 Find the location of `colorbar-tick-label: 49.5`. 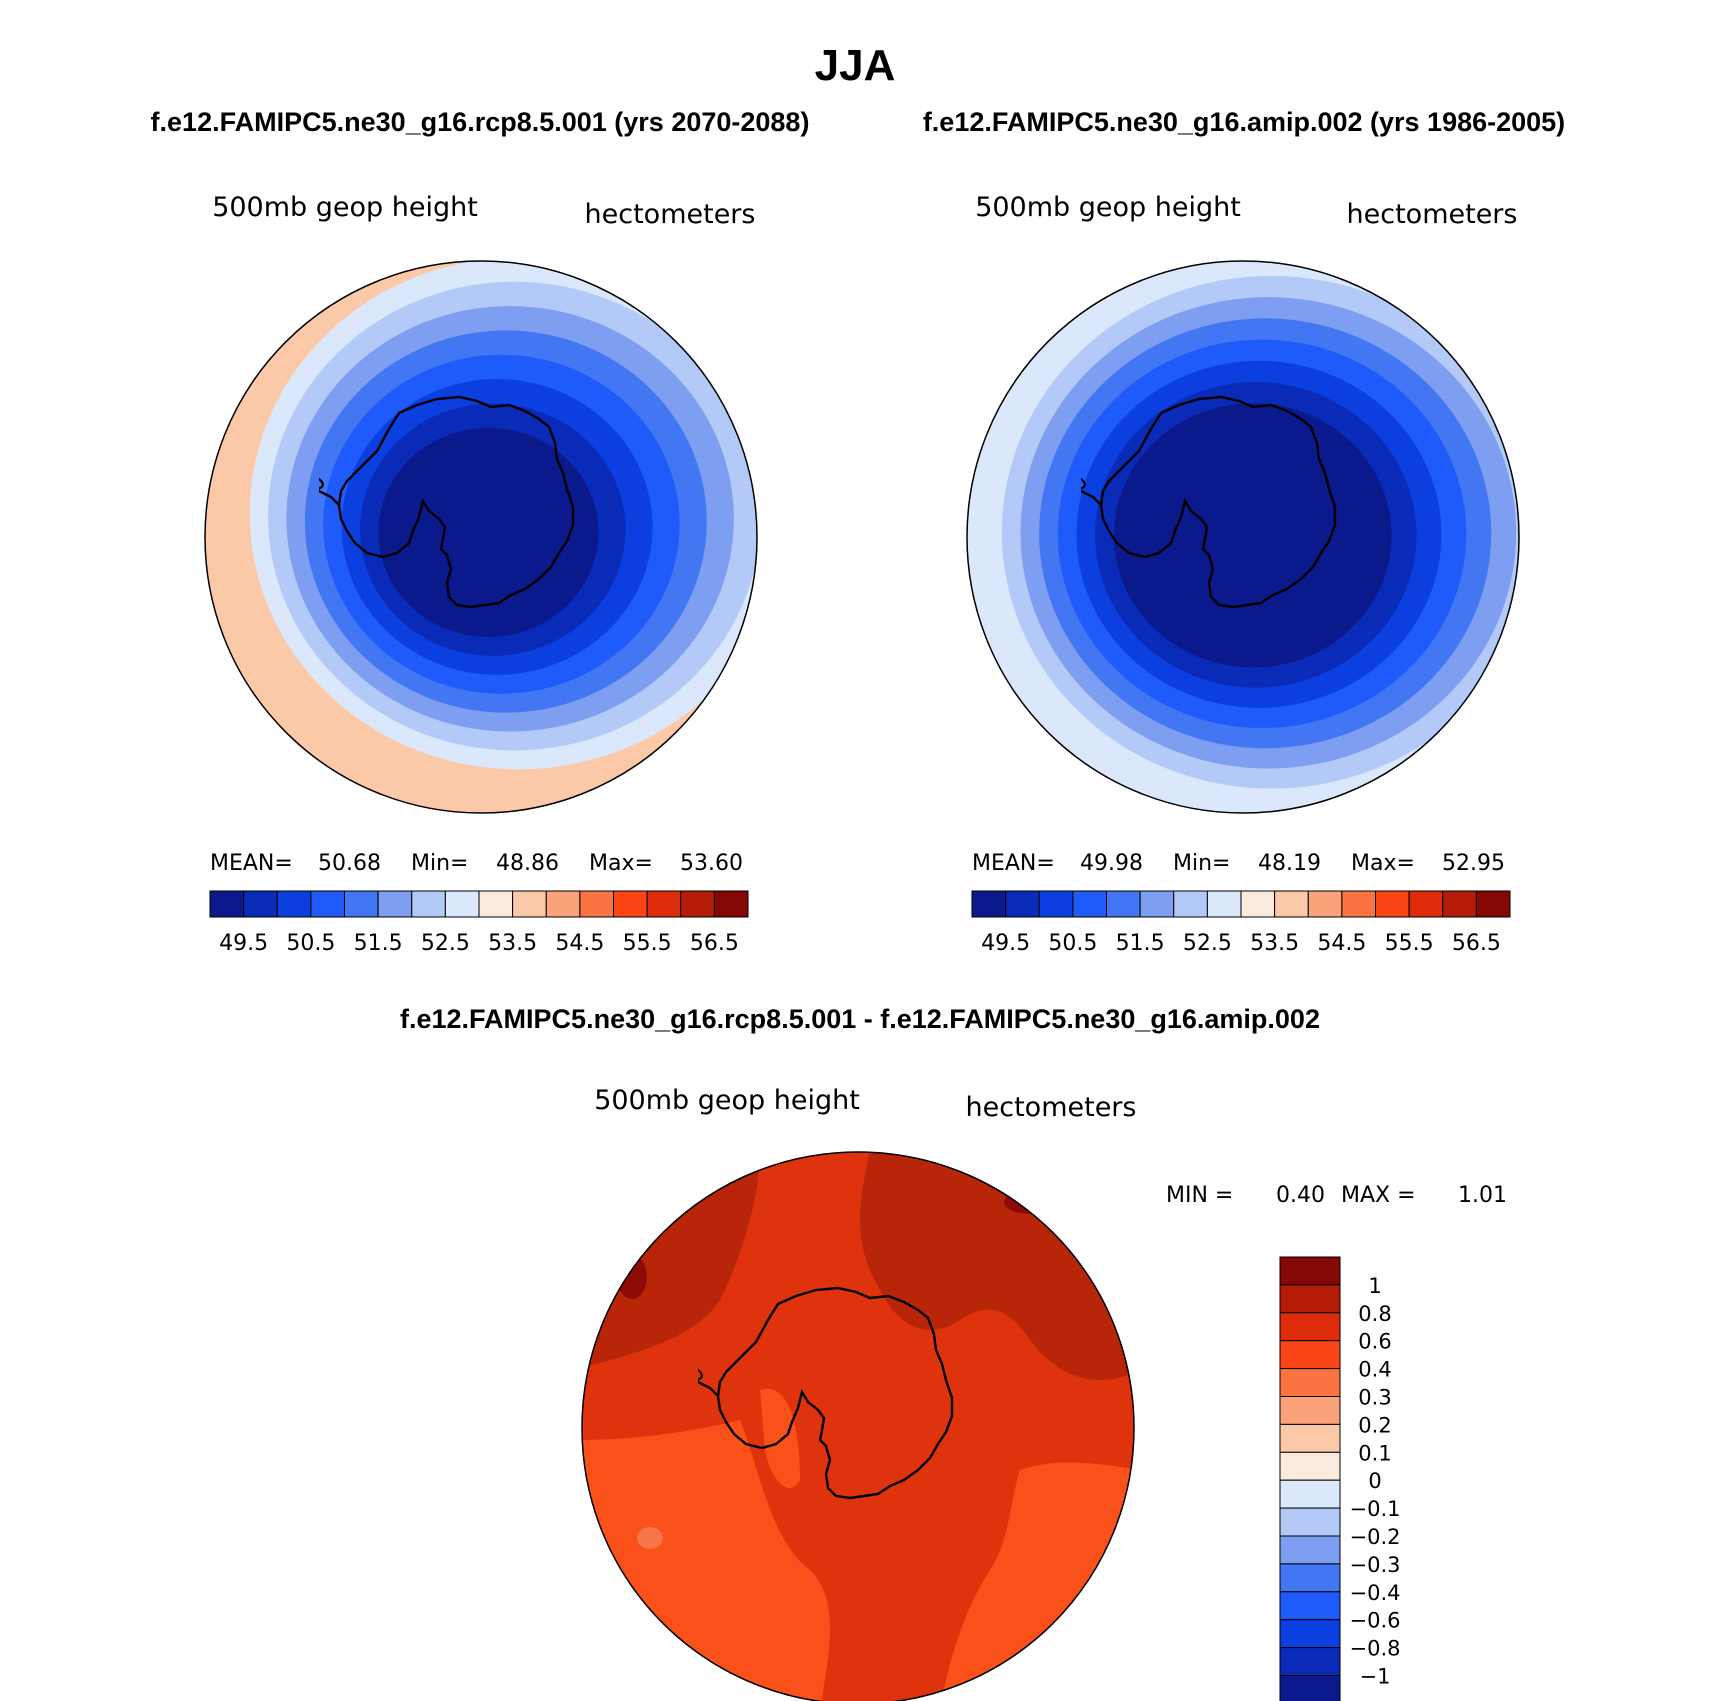

colorbar-tick-label: 49.5 is located at coordinates (1005, 943).